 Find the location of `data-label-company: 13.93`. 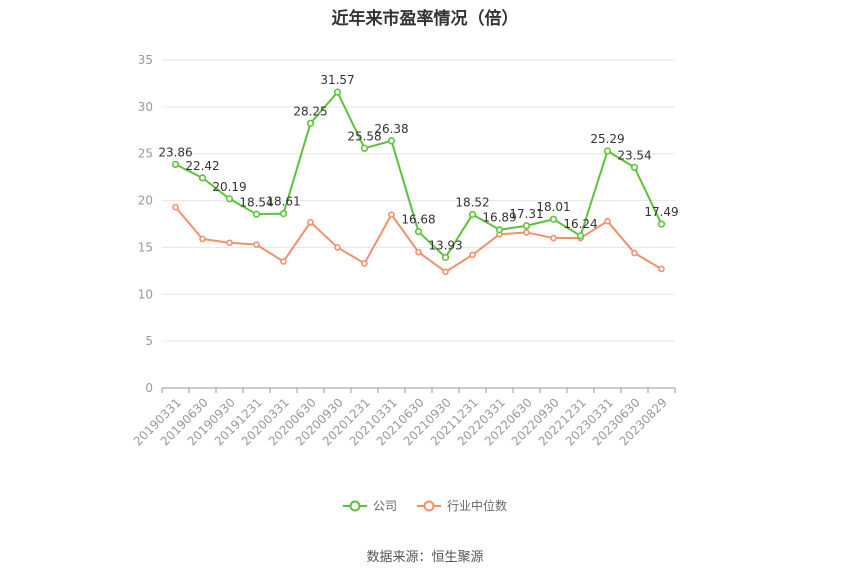

data-label-company: 13.93 is located at coordinates (445, 245).